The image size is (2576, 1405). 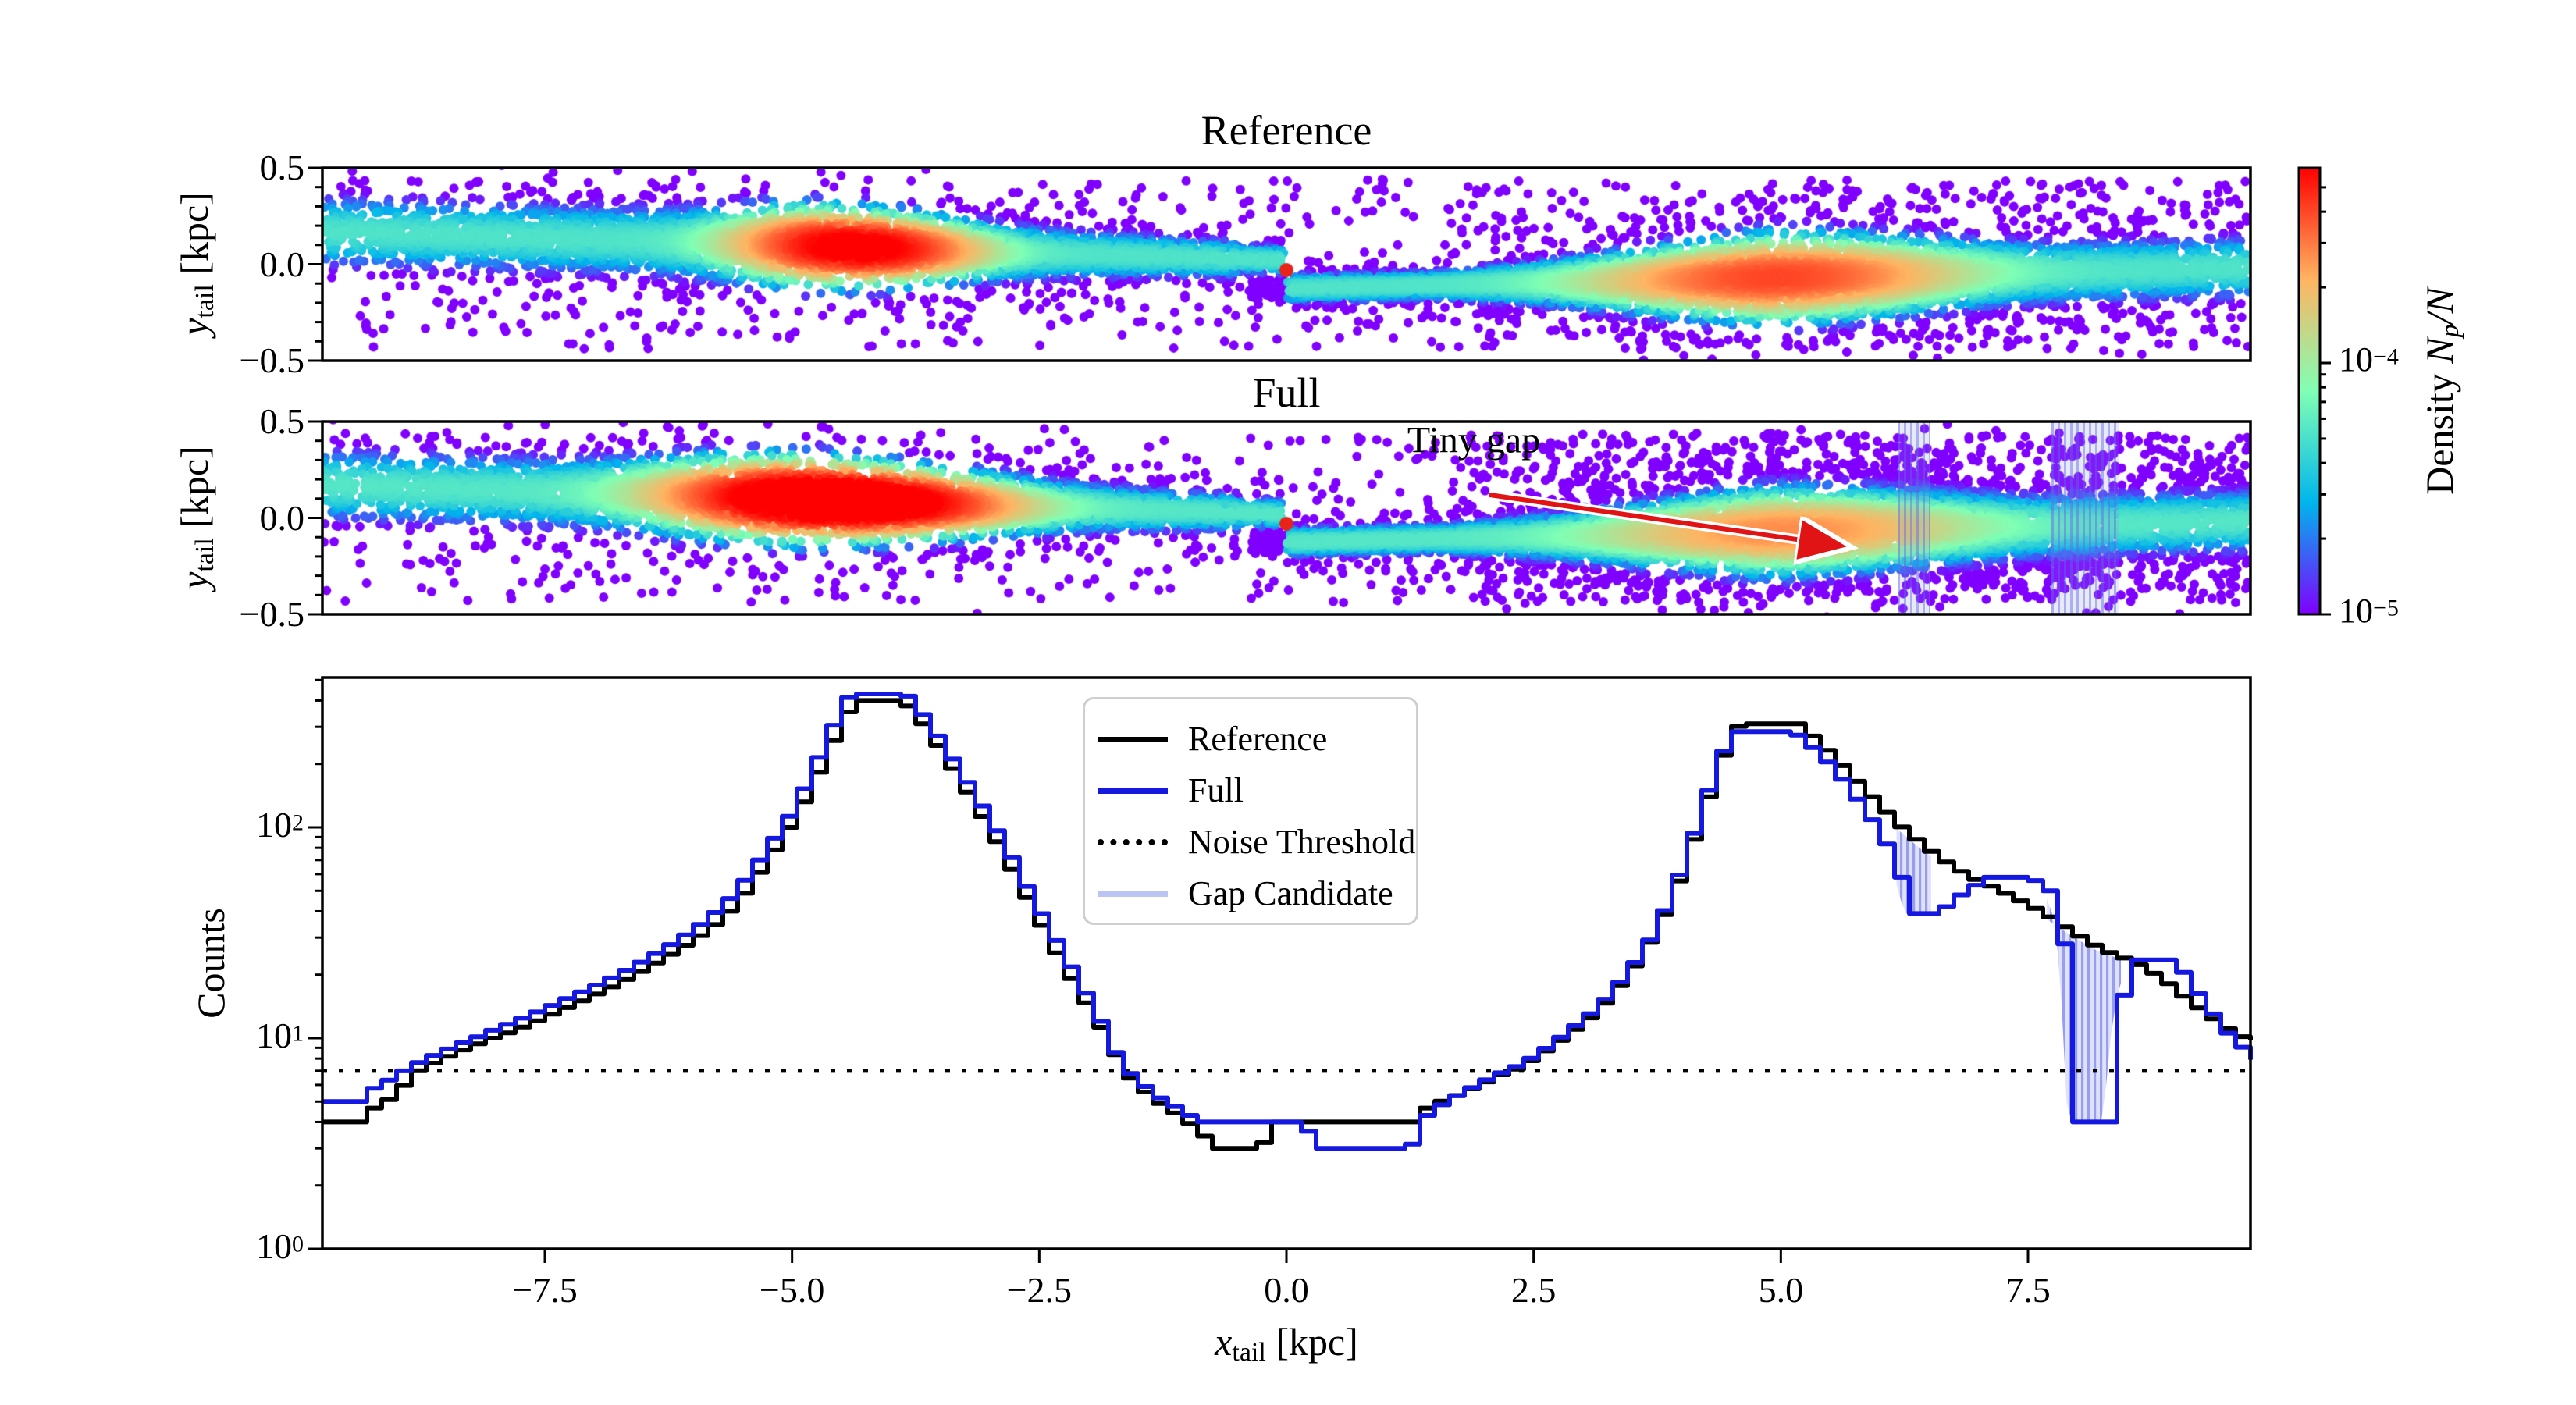 I want to click on counts-tick-label: 10², so click(x=280, y=825).